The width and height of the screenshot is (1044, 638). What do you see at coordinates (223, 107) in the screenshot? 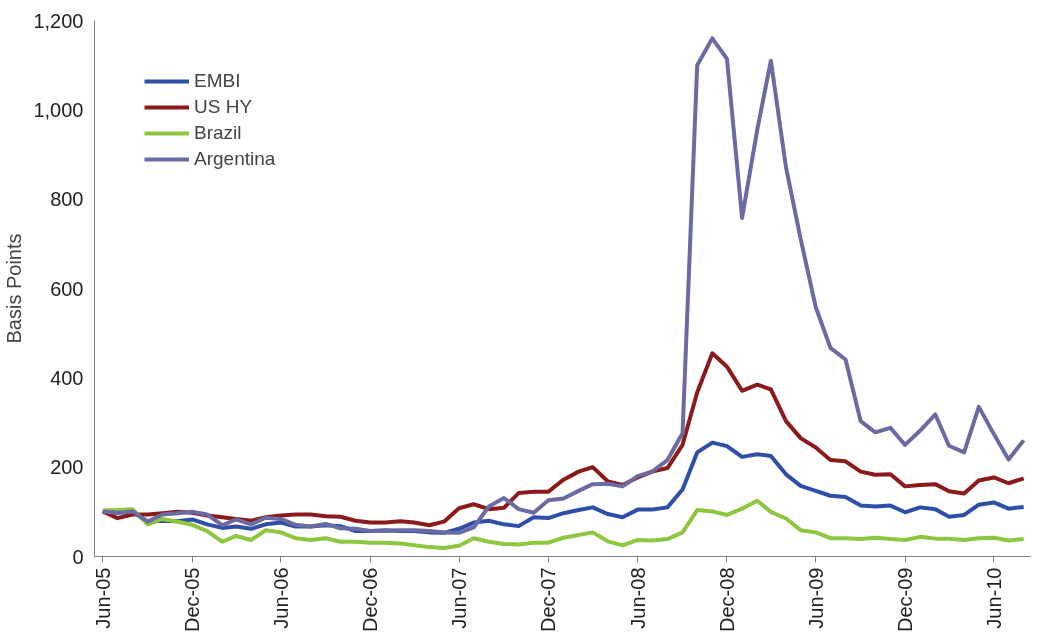
I see `legend-label: US HY` at bounding box center [223, 107].